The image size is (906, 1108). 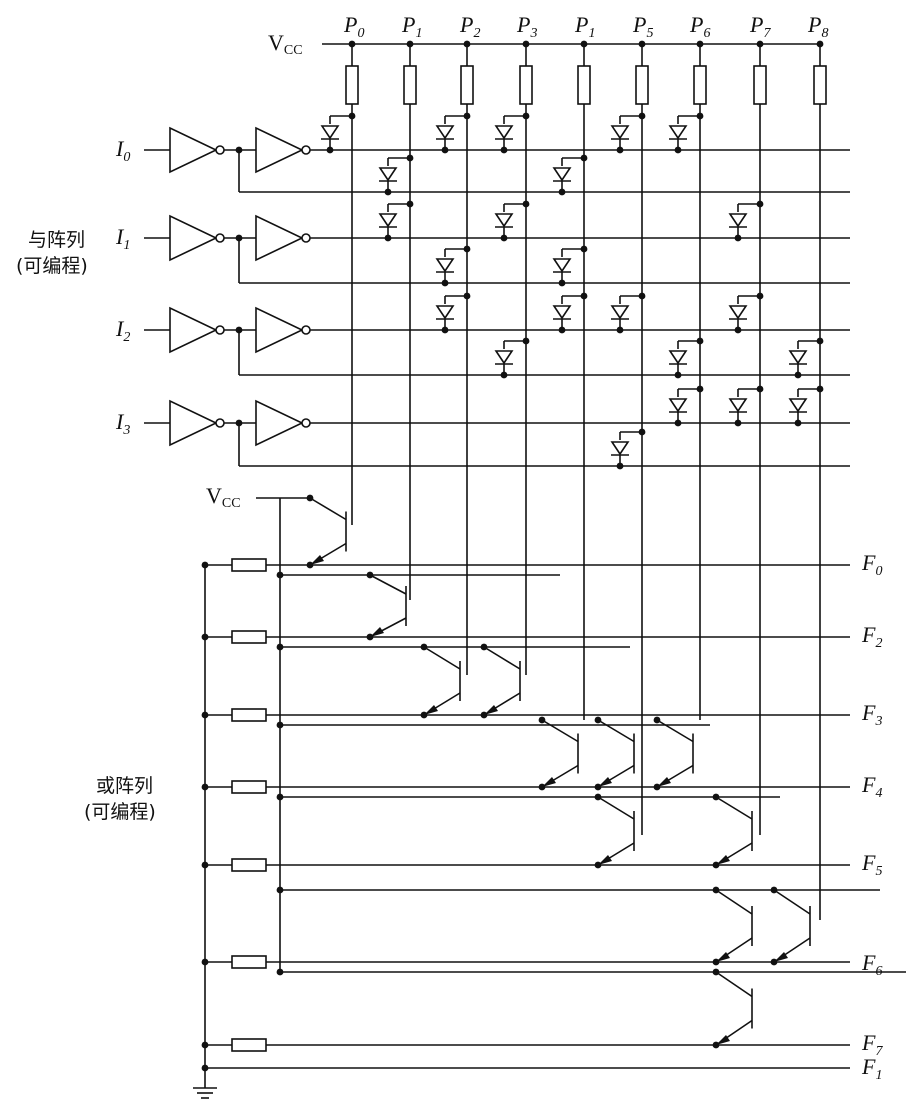 What do you see at coordinates (223, 497) in the screenshot?
I see `vcc-lower-label: VCC` at bounding box center [223, 497].